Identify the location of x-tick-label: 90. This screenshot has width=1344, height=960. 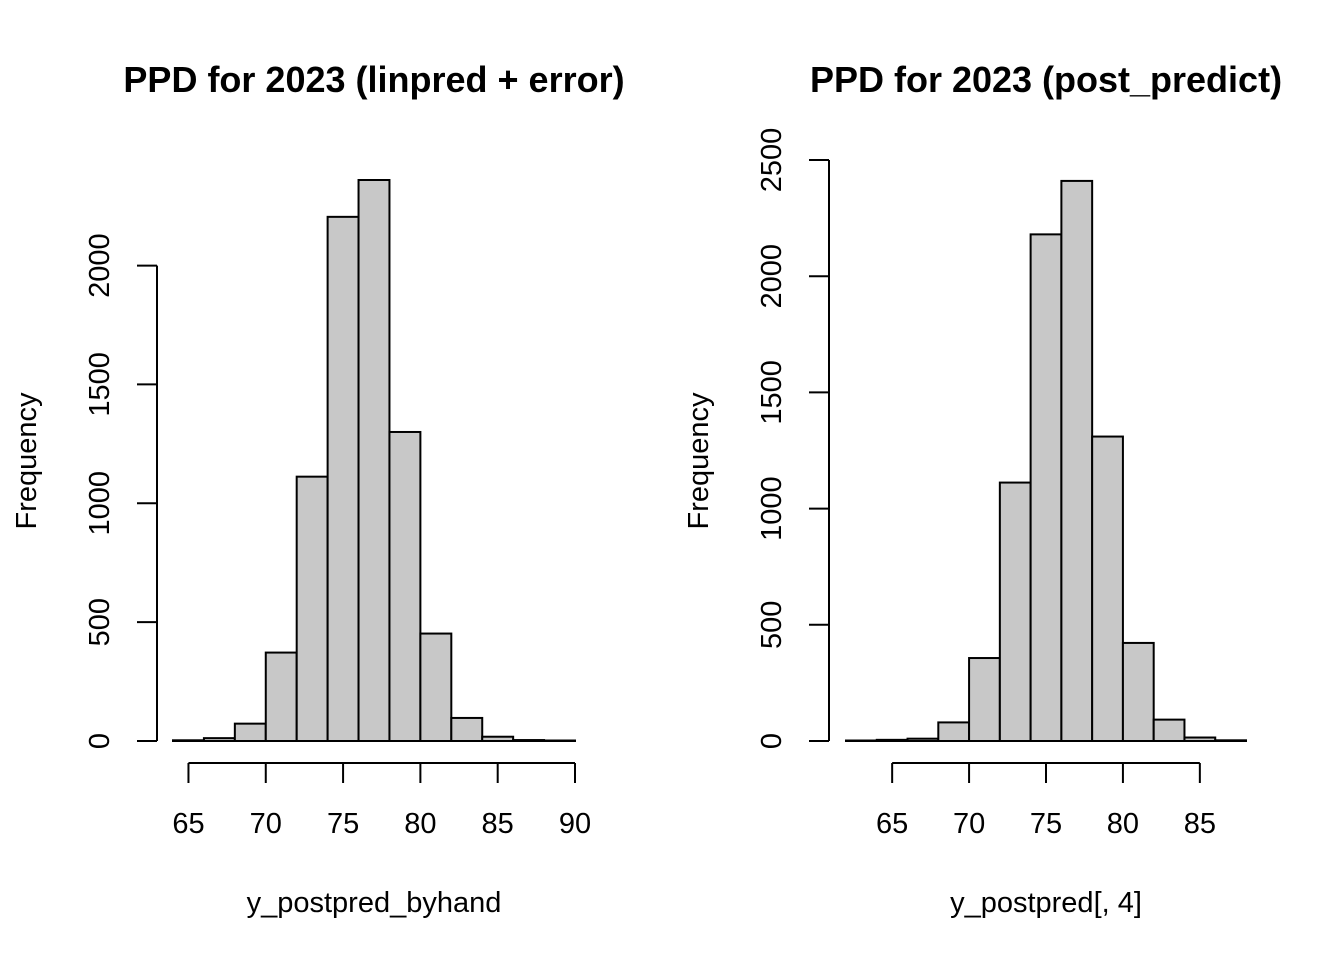
(575, 824).